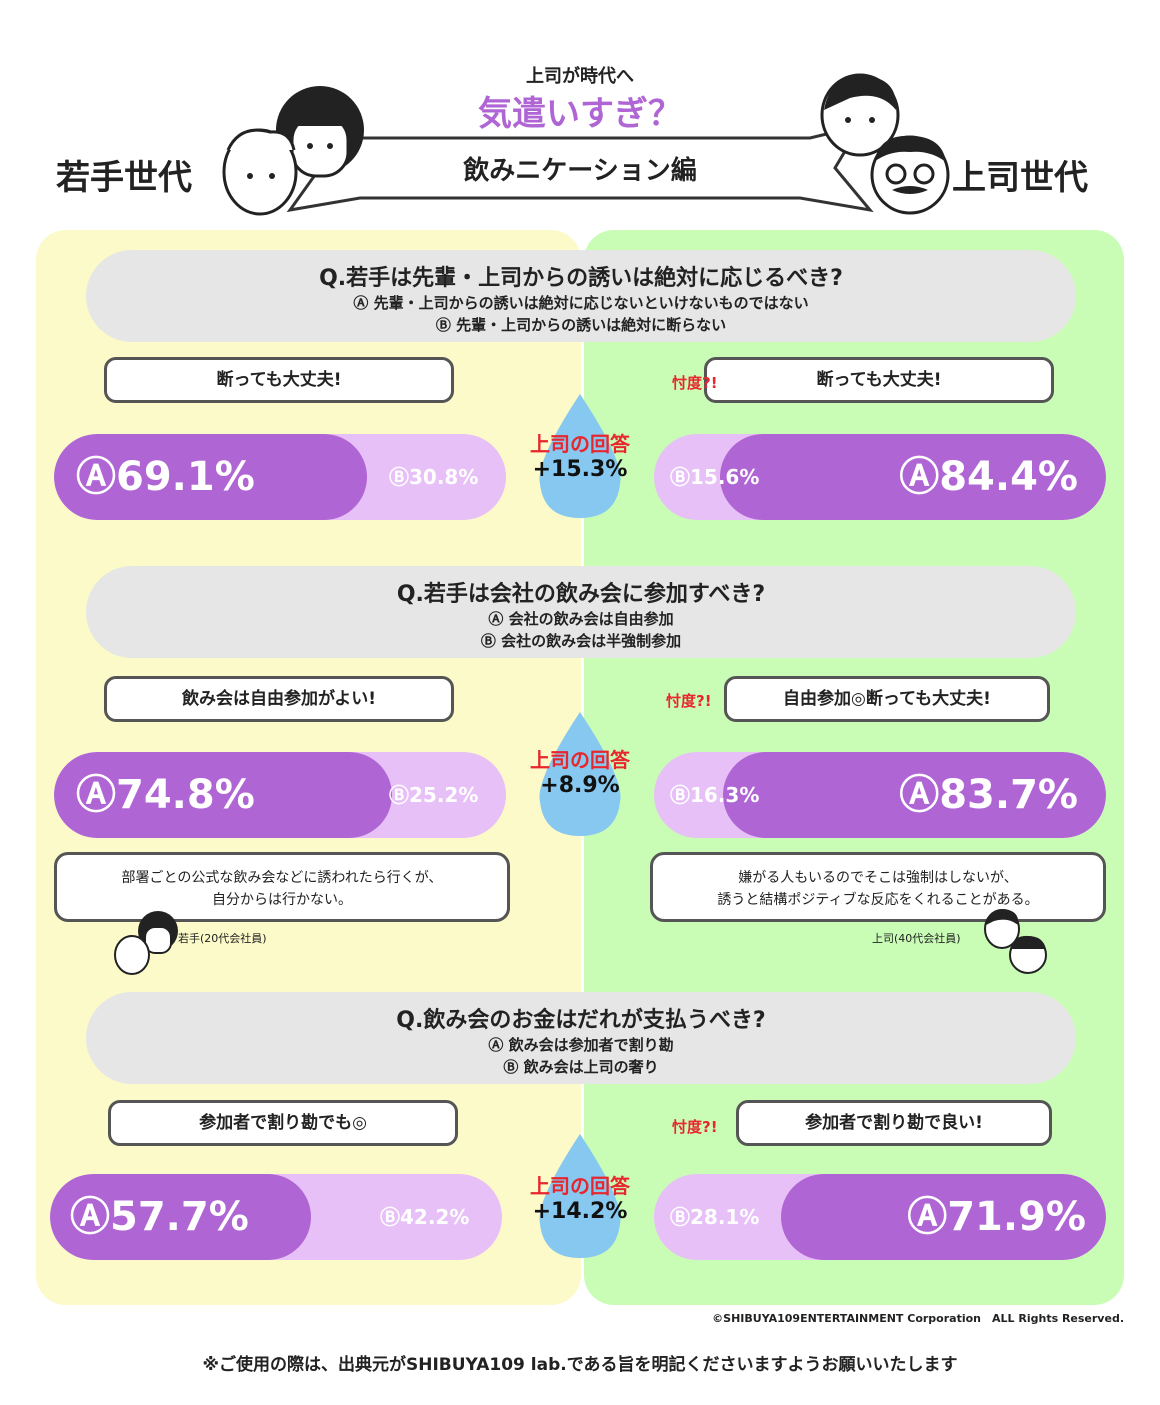  I want to click on young-a-value: 74.8%, so click(185, 795).